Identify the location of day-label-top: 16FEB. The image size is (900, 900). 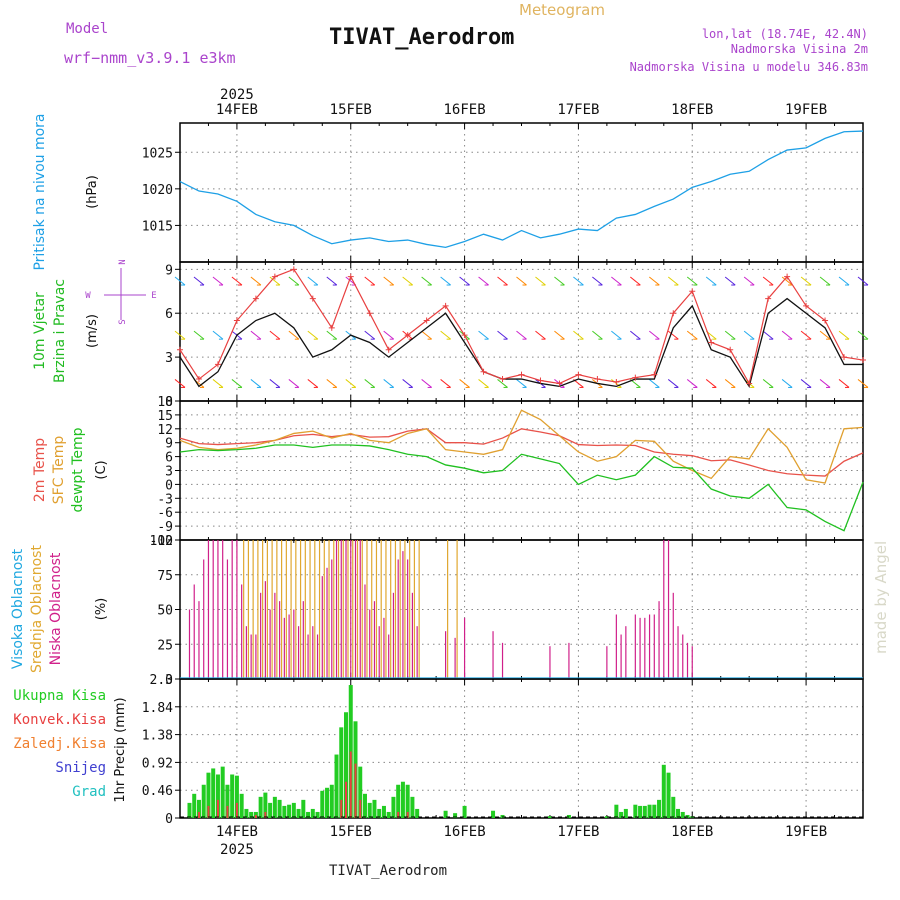
(465, 110).